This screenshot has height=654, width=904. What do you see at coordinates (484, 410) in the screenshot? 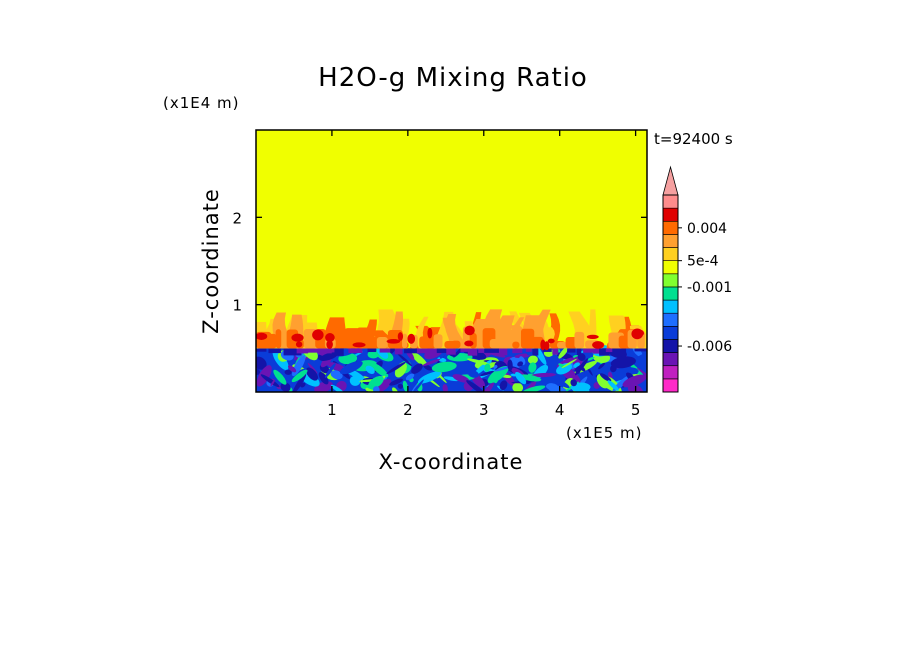
I see `x-tick-label: 3` at bounding box center [484, 410].